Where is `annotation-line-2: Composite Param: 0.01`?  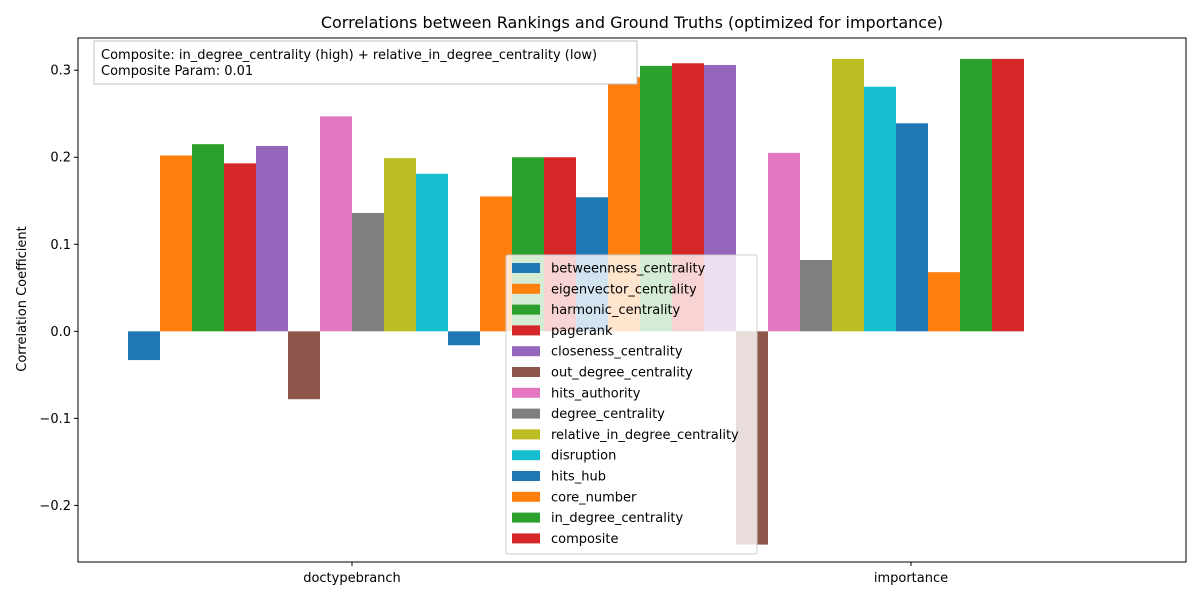 annotation-line-2: Composite Param: 0.01 is located at coordinates (177, 71).